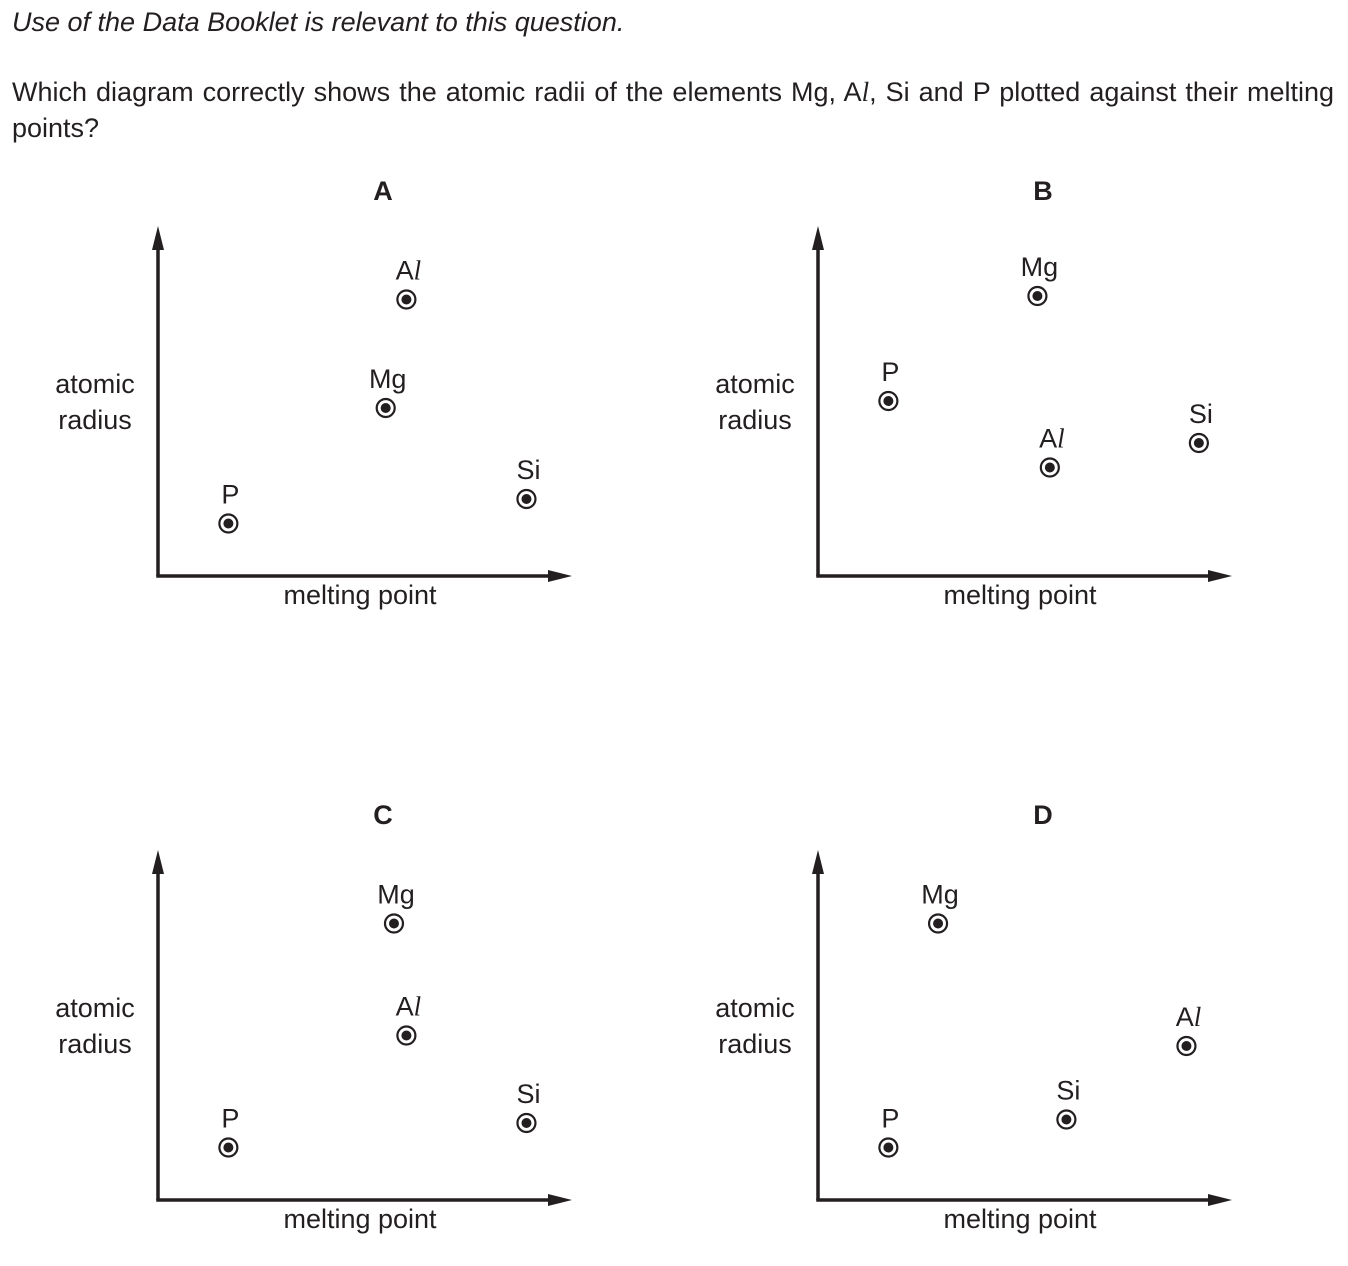 The height and width of the screenshot is (1266, 1348). I want to click on option-a-point-mg-dot, so click(385, 408).